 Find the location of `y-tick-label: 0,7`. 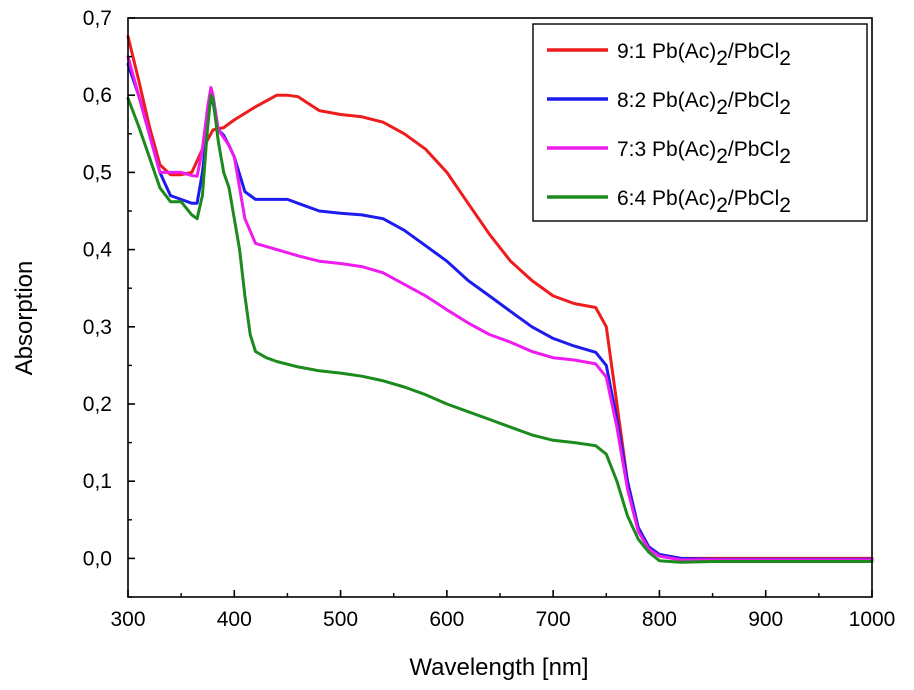

y-tick-label: 0,7 is located at coordinates (97, 18).